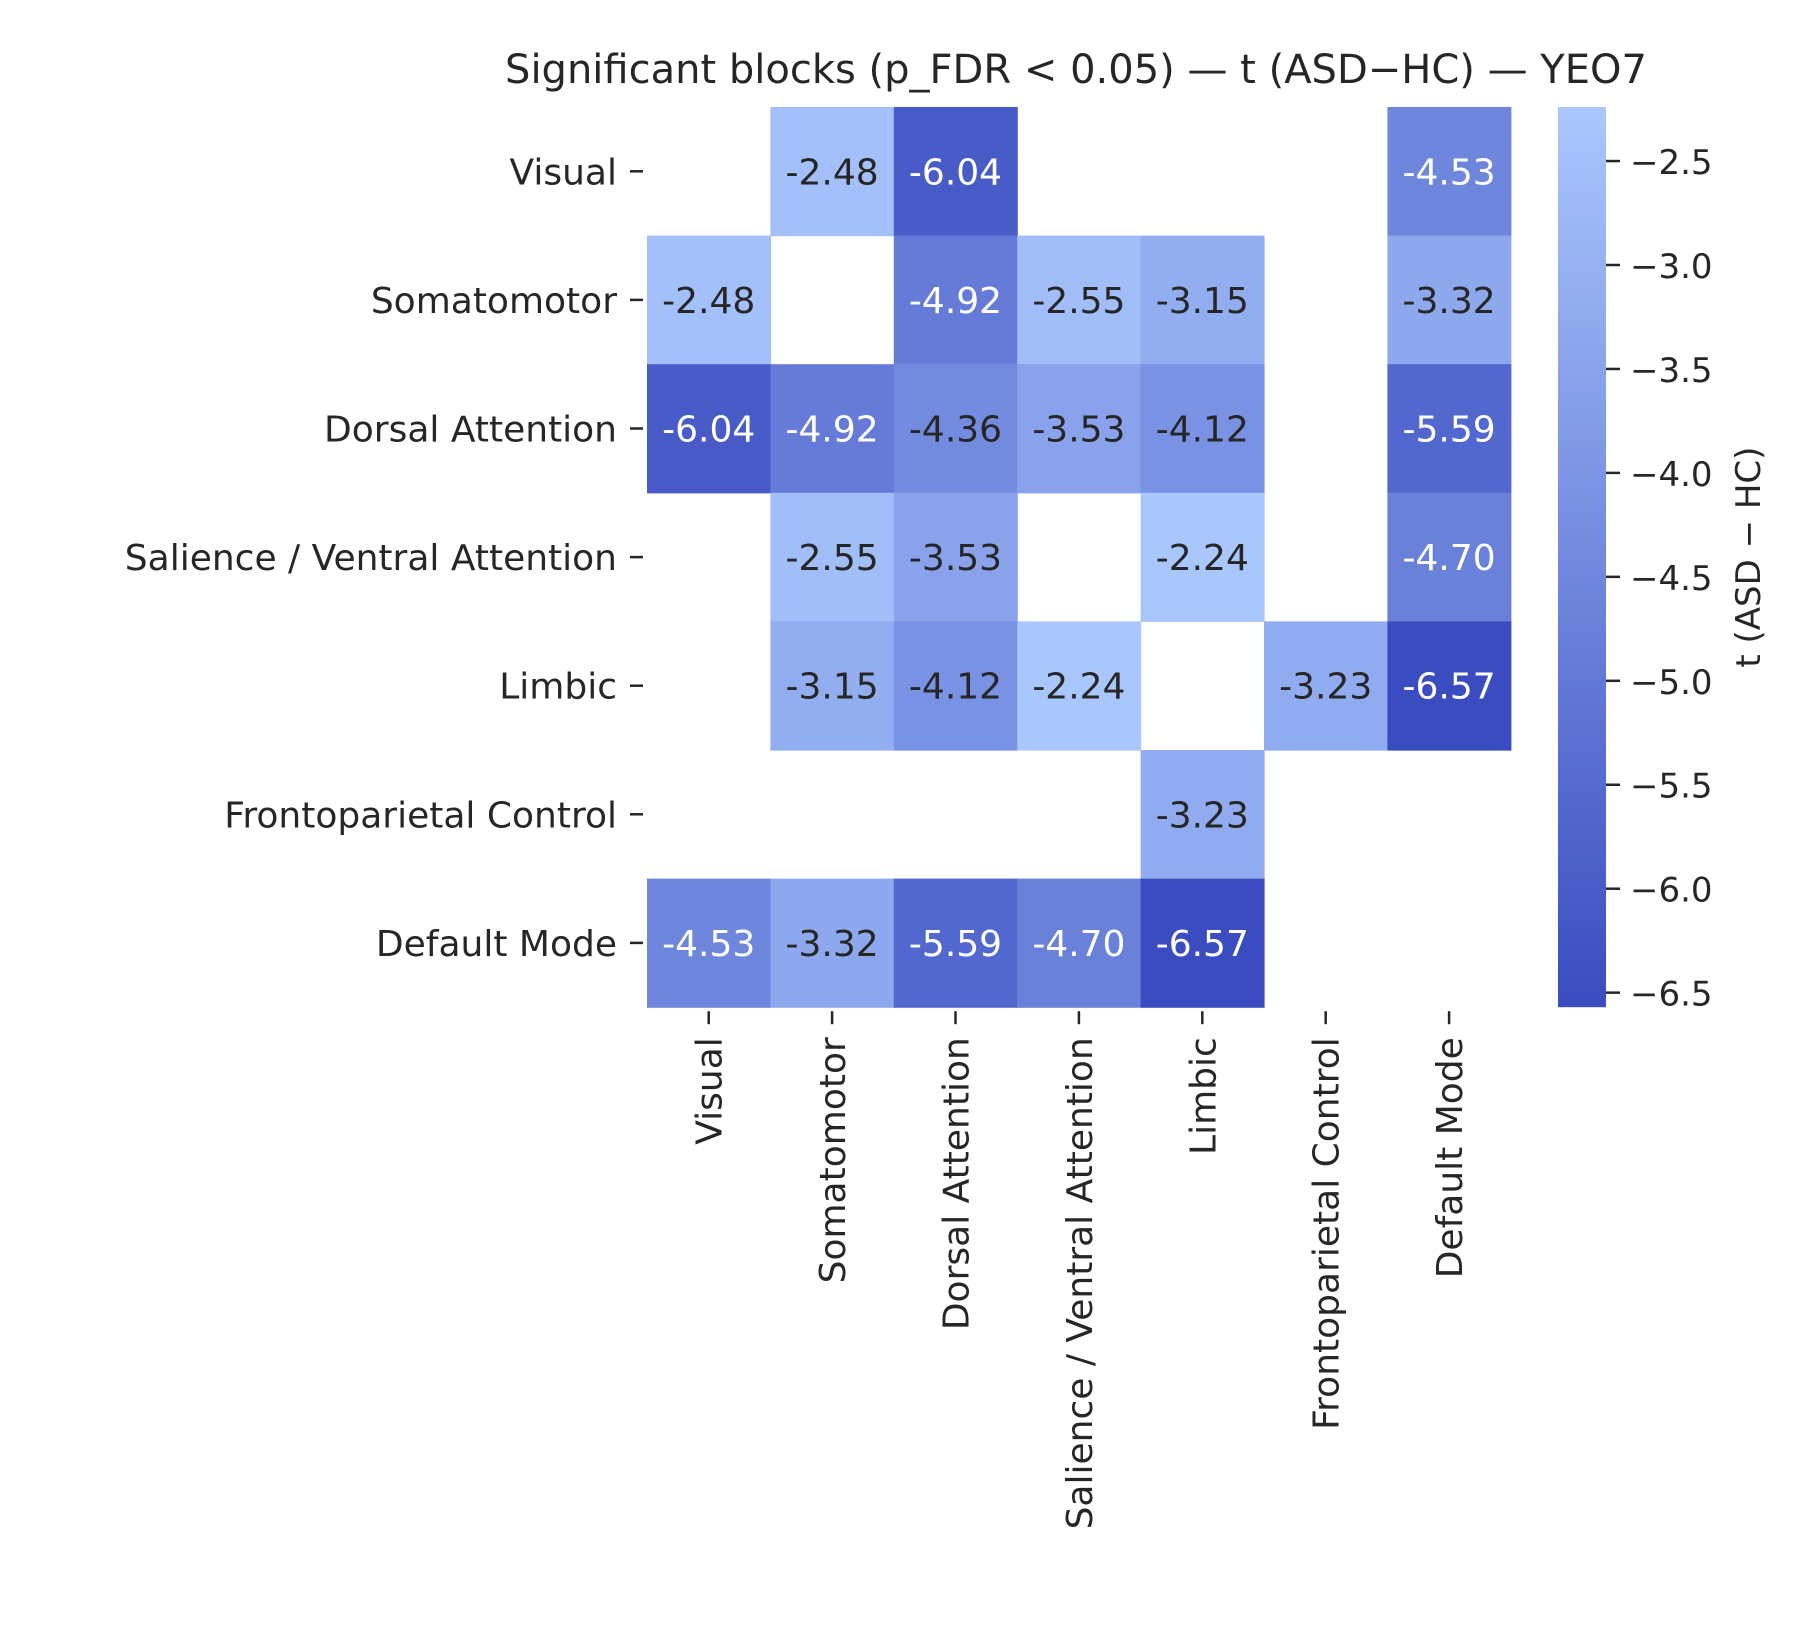  Describe the element at coordinates (494, 301) in the screenshot. I see `y-tick-label: Somatomotor` at that location.